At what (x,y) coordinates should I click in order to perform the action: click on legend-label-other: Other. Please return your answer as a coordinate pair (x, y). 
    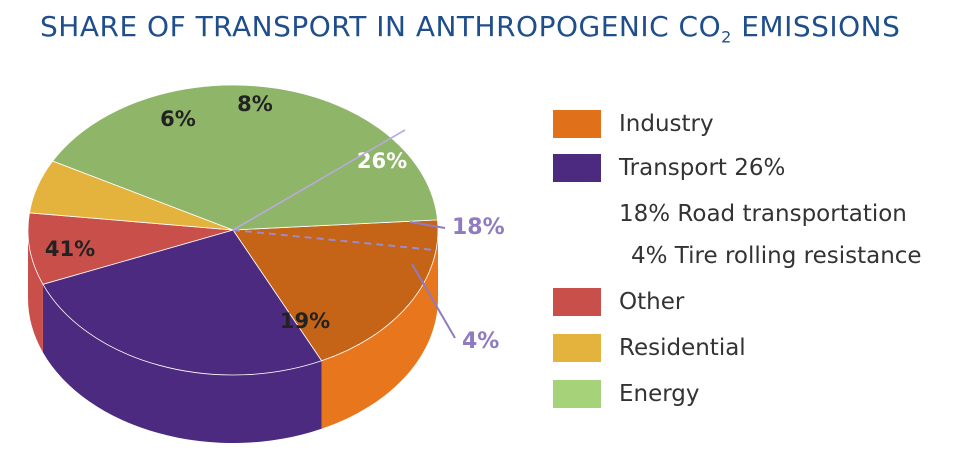
    Looking at the image, I should click on (652, 302).